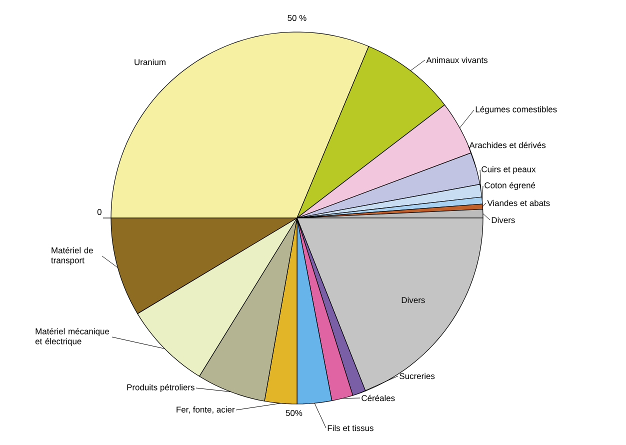 Image resolution: width=626 pixels, height=445 pixels. I want to click on slice-label: Cuirs et peaux, so click(509, 170).